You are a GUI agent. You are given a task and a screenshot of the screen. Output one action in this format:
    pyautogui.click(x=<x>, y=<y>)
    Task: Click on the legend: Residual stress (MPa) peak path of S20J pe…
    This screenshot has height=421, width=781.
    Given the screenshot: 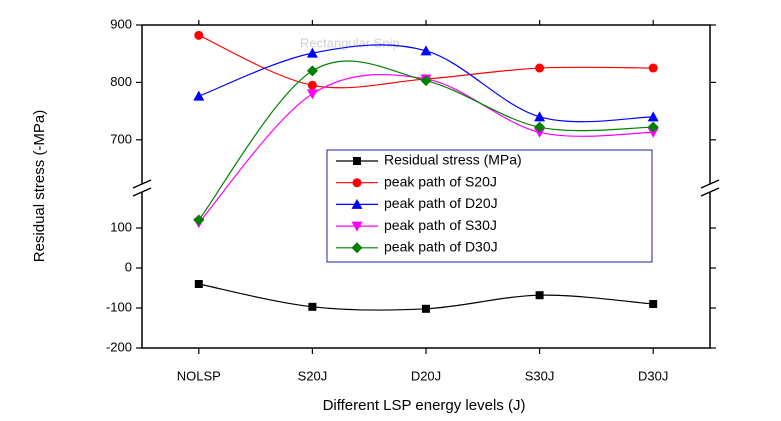 What is the action you would take?
    pyautogui.click(x=489, y=206)
    